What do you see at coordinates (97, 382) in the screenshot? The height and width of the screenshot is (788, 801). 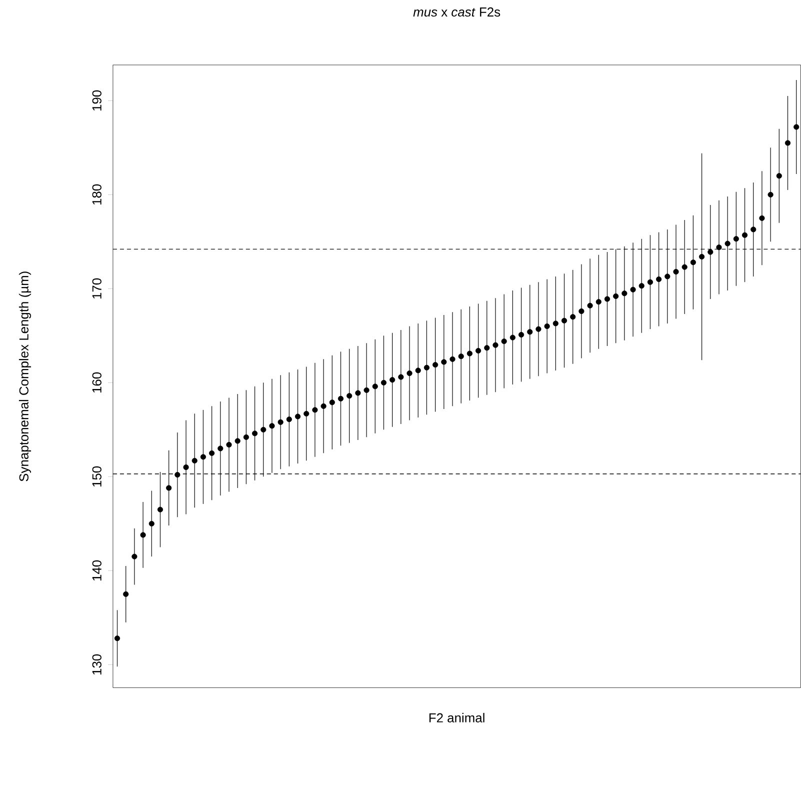 I see `y-tick-label: 160` at bounding box center [97, 382].